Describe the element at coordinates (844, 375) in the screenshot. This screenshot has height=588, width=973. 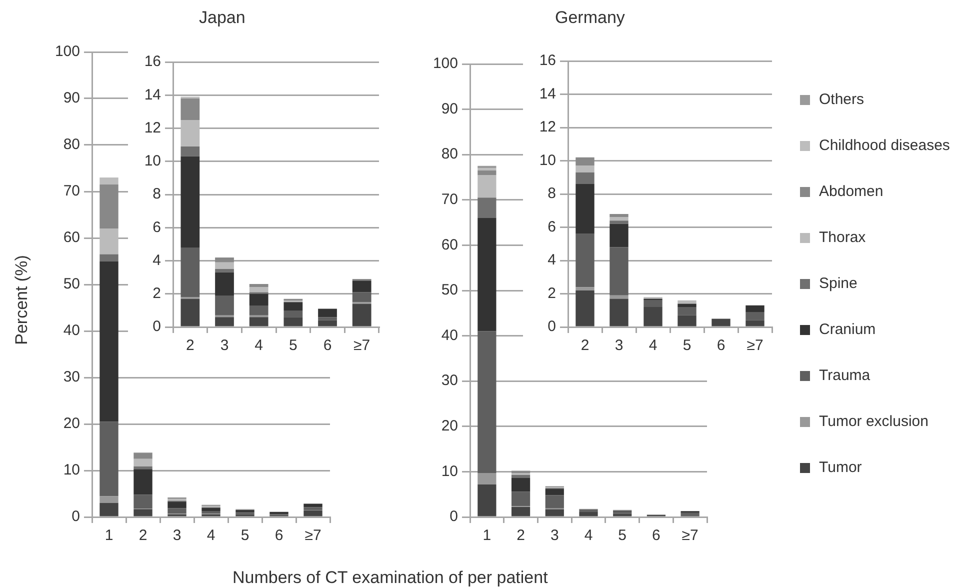
I see `legend-label: Trauma` at that location.